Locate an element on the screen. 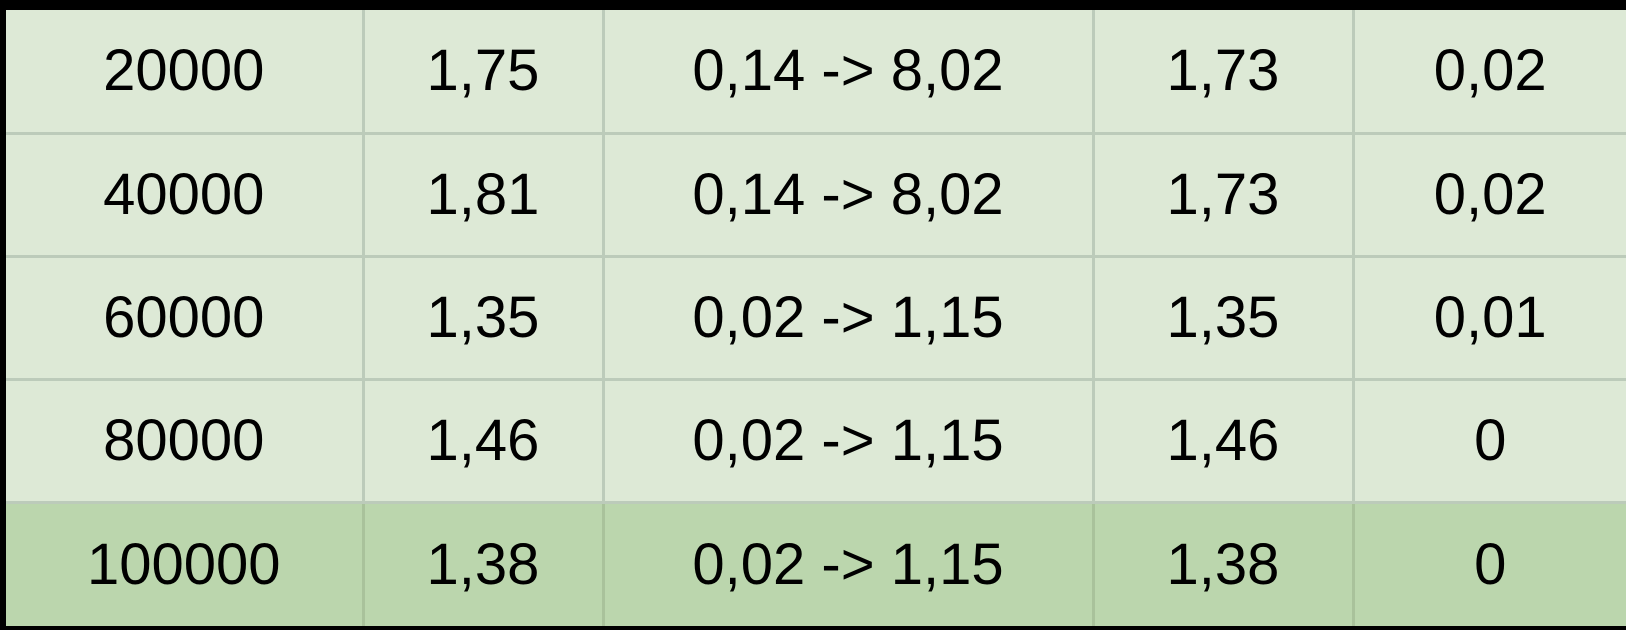 The height and width of the screenshot is (630, 1626). table-cell: 0,01 is located at coordinates (1488, 318).